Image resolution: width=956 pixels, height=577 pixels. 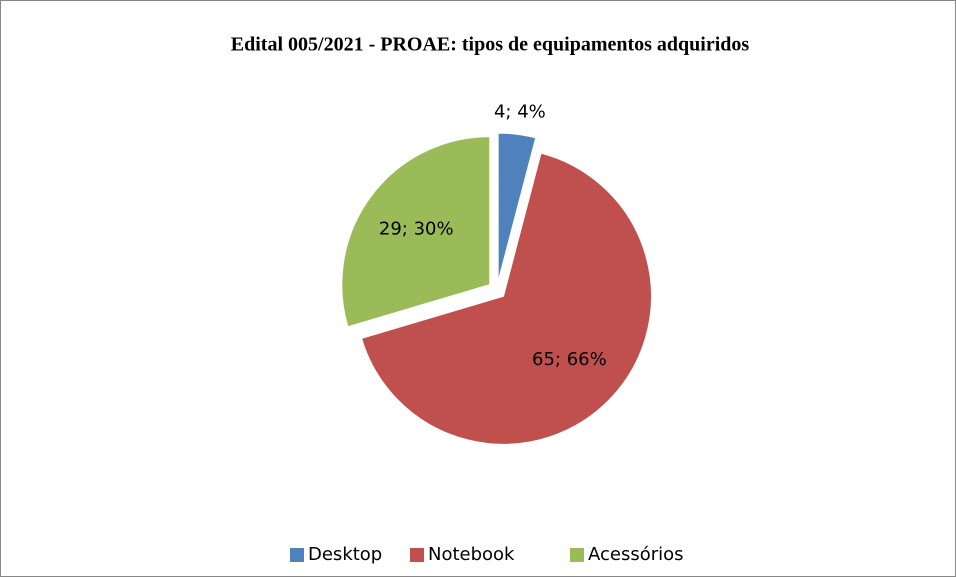 What do you see at coordinates (471, 554) in the screenshot?
I see `legend-label: Notebook` at bounding box center [471, 554].